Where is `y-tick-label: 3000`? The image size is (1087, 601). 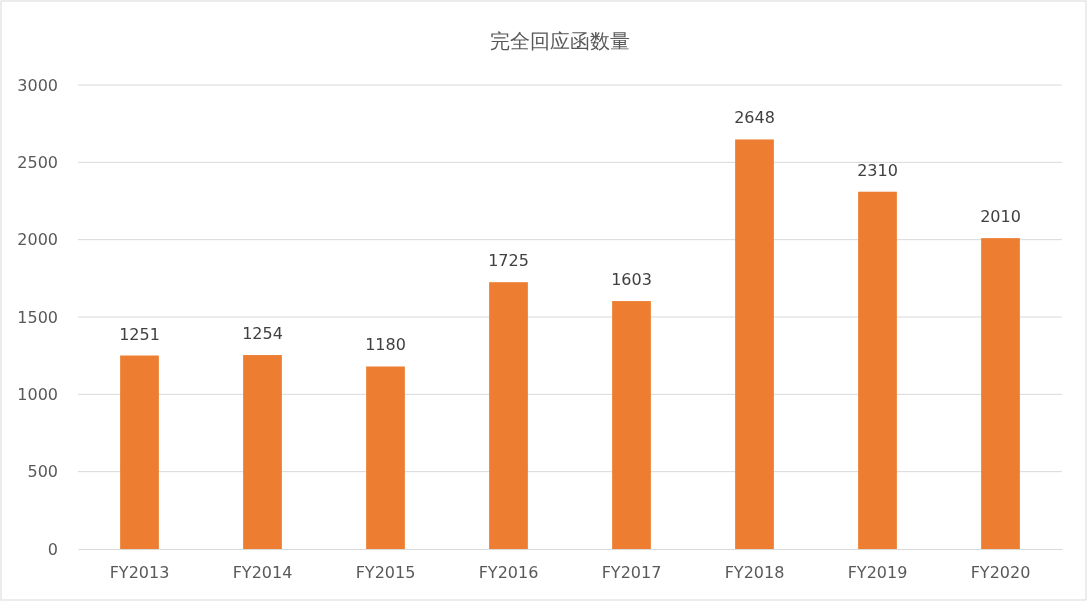 y-tick-label: 3000 is located at coordinates (37, 85).